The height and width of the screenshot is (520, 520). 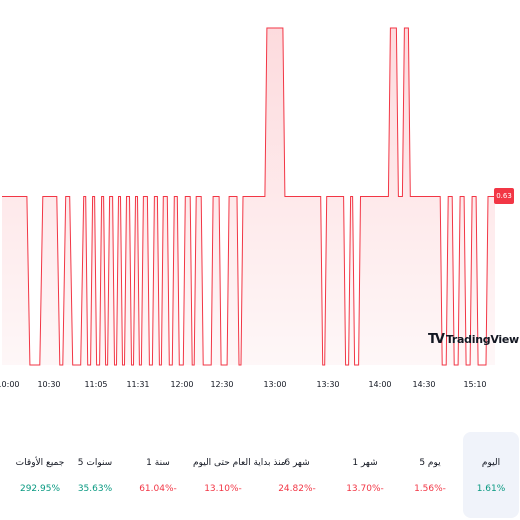 I want to click on period-label: 5 يوم, so click(x=430, y=463).